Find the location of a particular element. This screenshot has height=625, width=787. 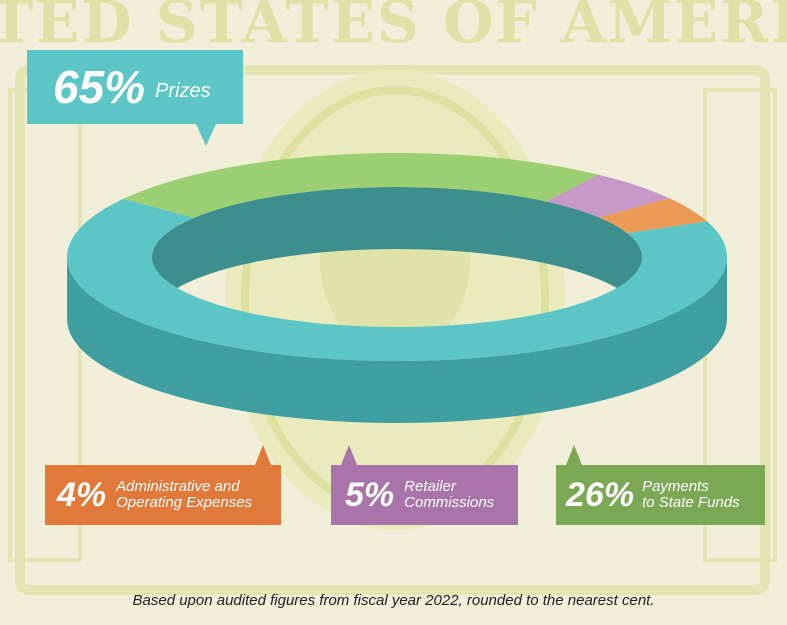

state-funds-label: Payments to State Funds is located at coordinates (691, 495).